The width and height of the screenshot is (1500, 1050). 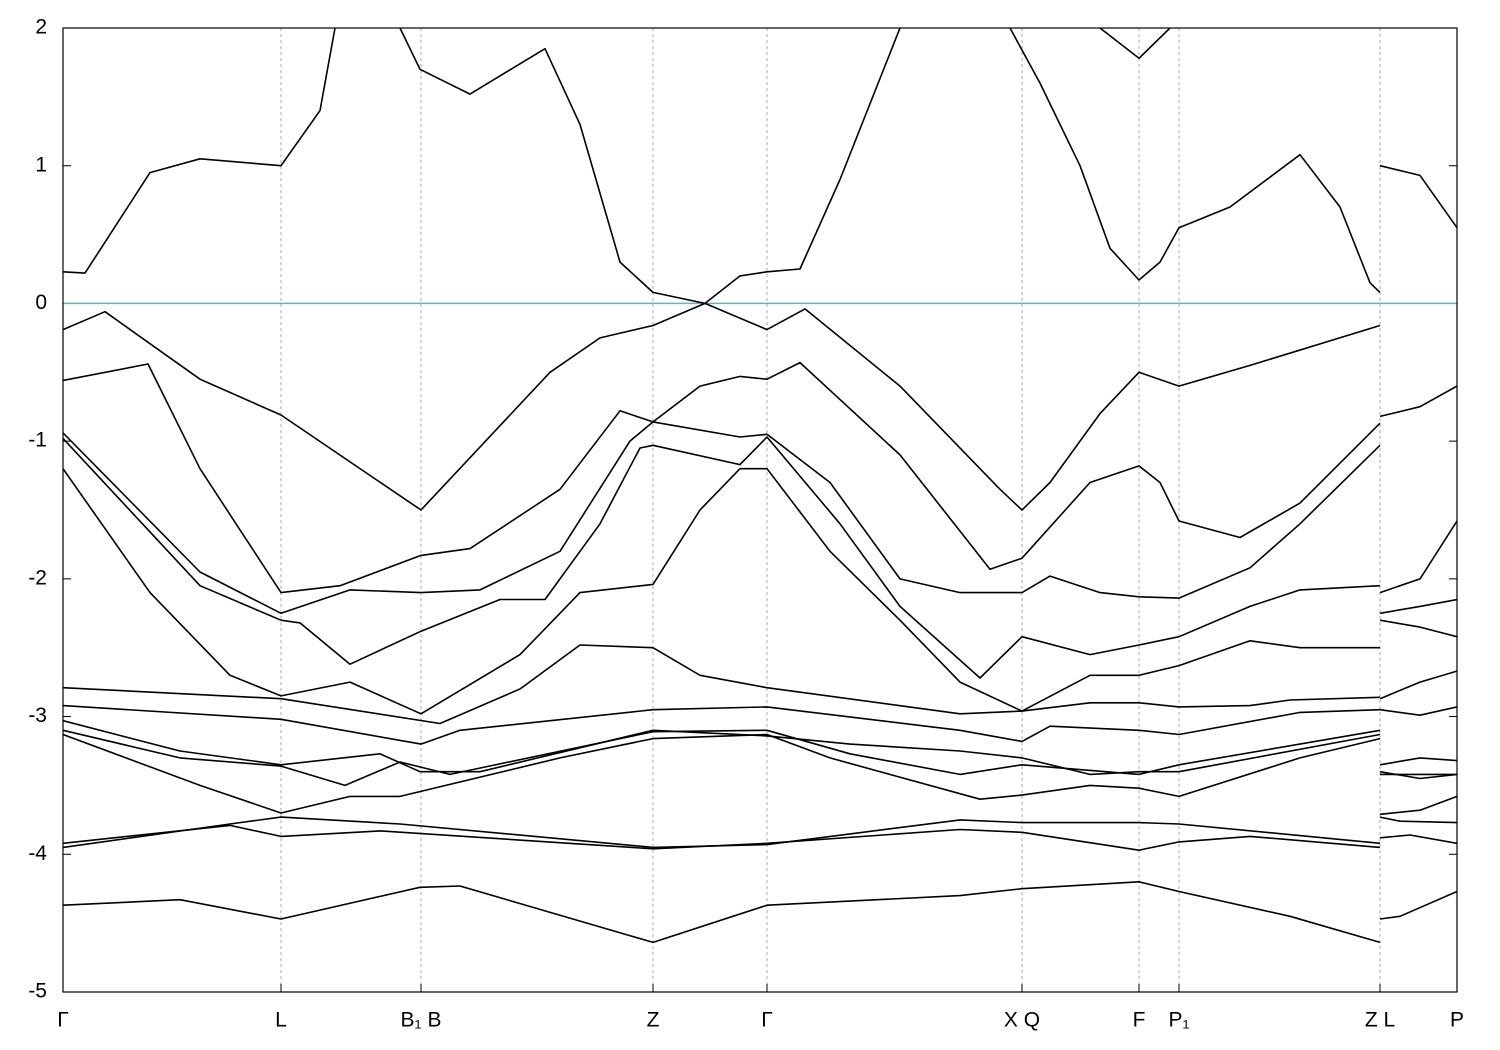 I want to click on x-tick-label: P, so click(x=1457, y=1020).